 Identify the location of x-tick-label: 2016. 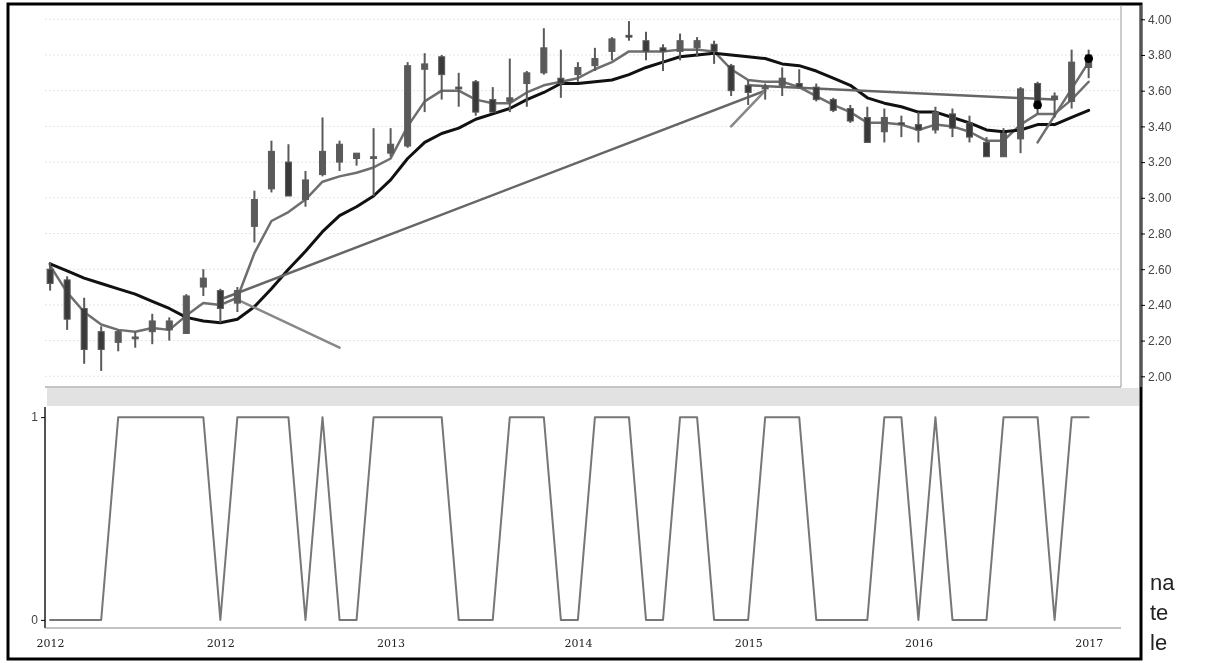
(918, 643).